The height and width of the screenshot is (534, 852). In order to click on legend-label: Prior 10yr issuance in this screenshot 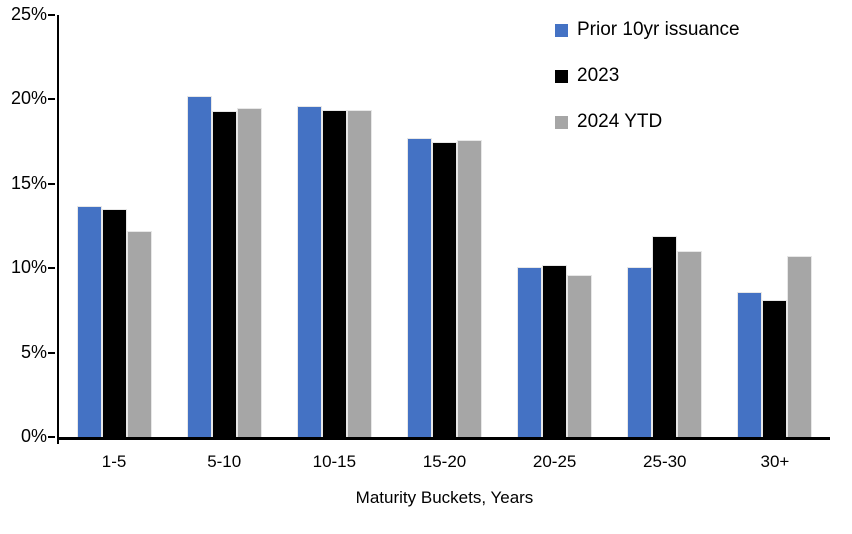, I will do `click(658, 29)`.